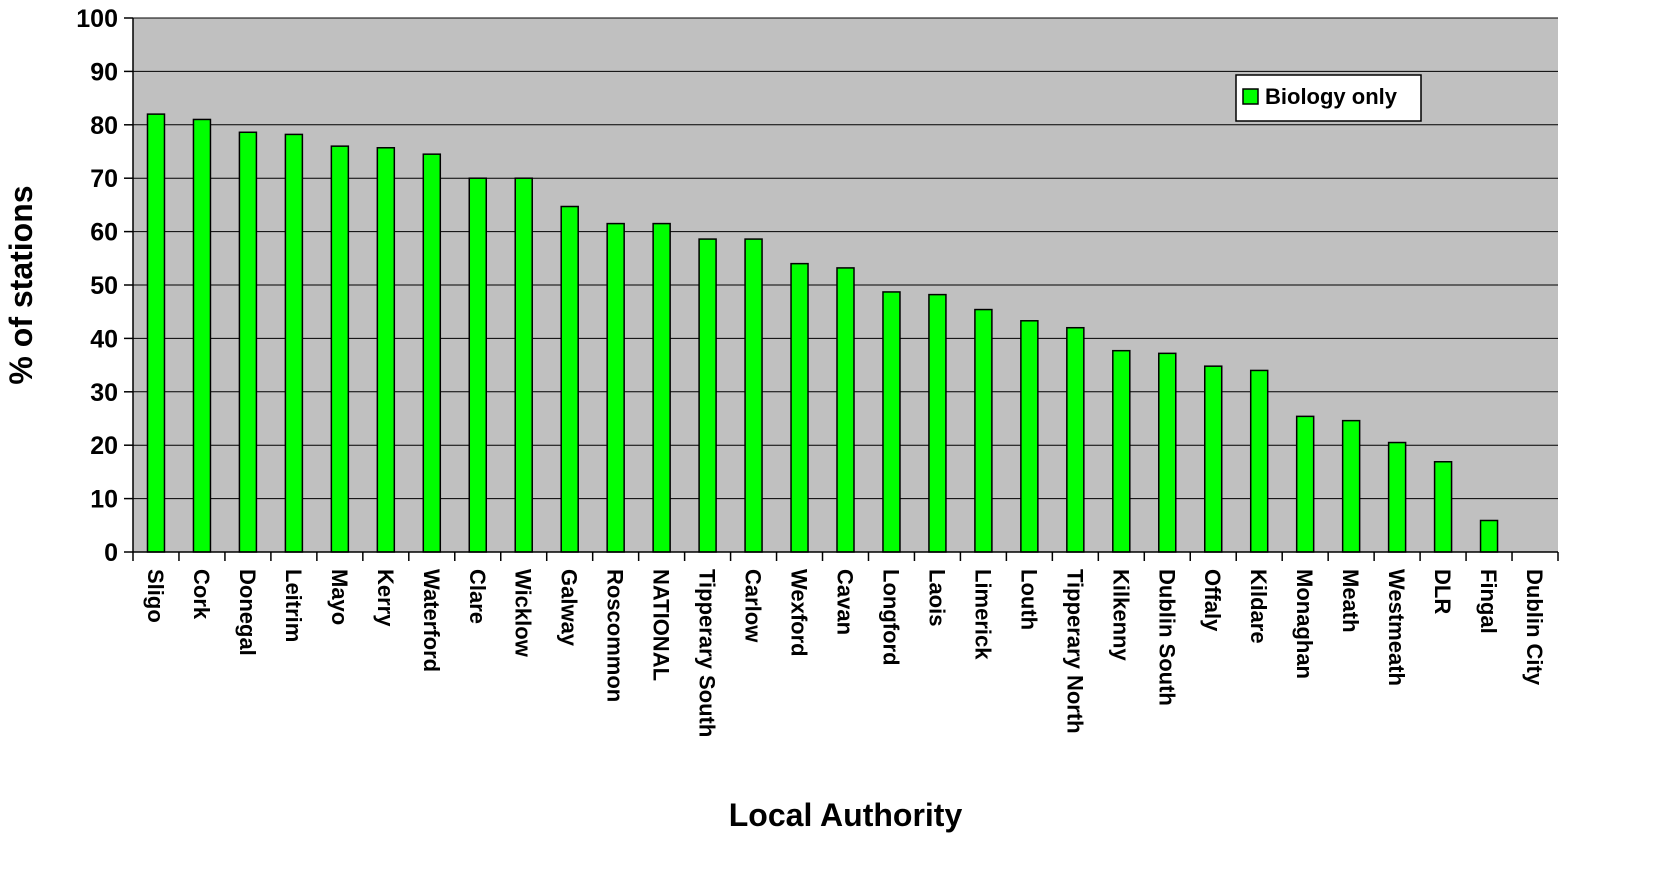  What do you see at coordinates (1350, 601) in the screenshot?
I see `x-tick-label: Meath` at bounding box center [1350, 601].